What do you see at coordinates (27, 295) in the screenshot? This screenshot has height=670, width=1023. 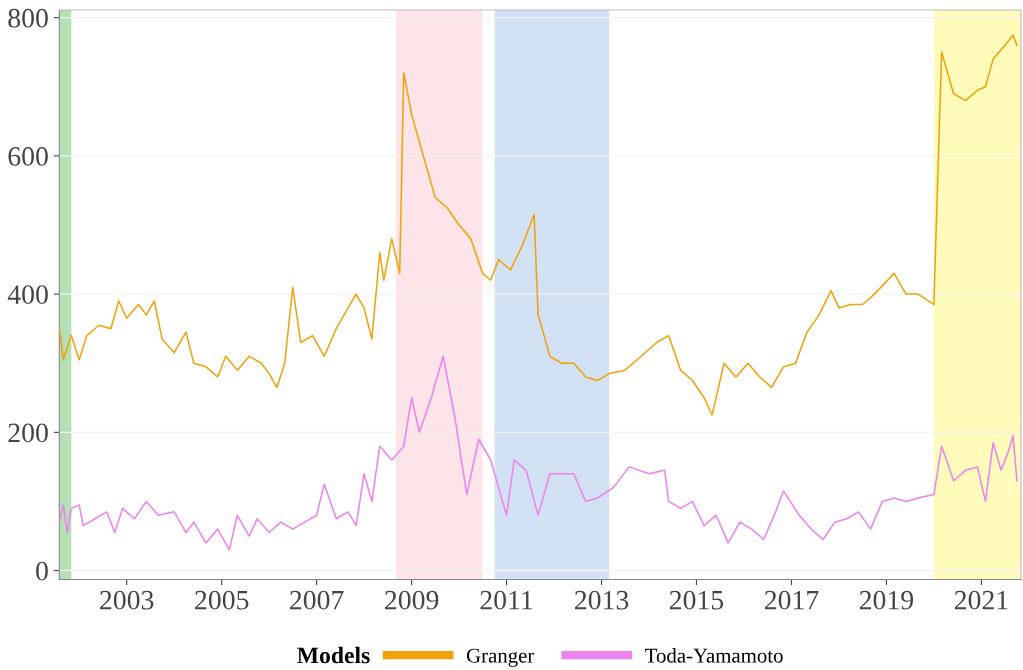 I see `y-tick-label: 400` at bounding box center [27, 295].